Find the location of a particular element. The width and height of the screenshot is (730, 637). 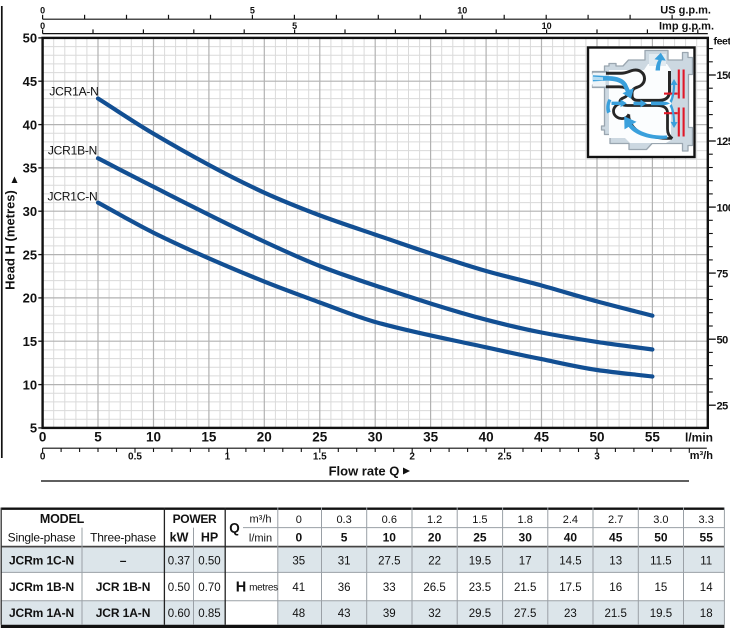

svg-text: H is located at coordinates (241, 588).